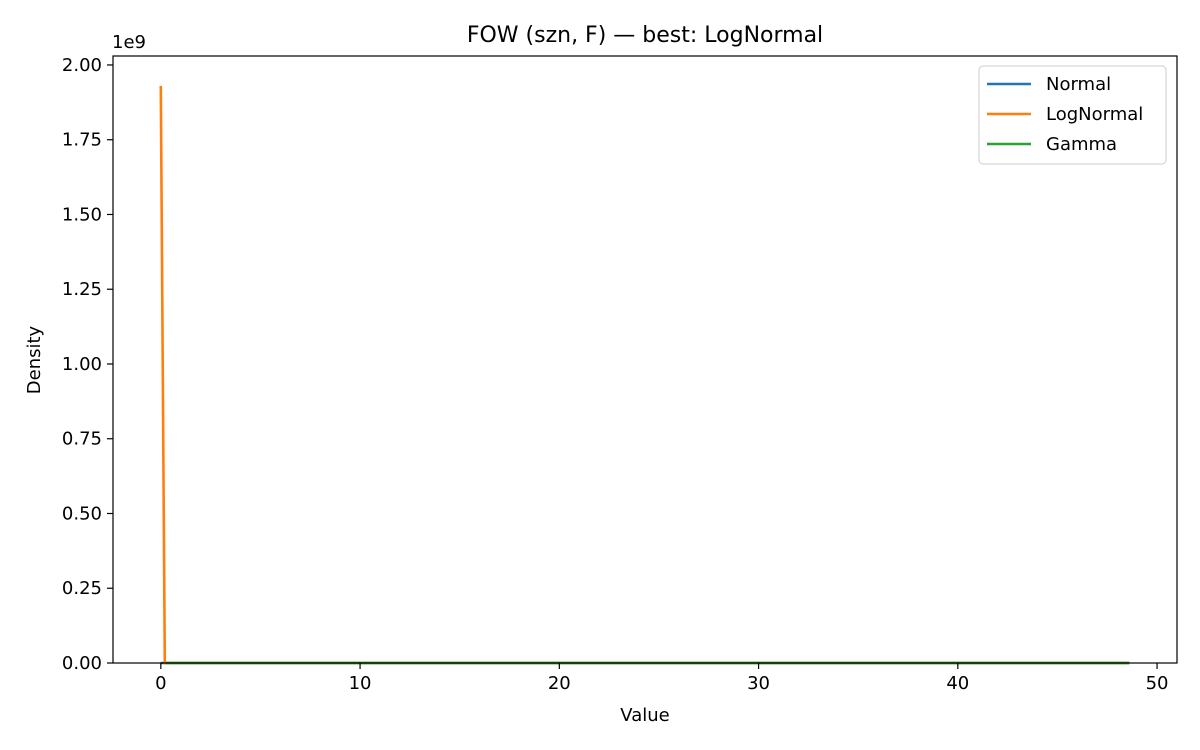 This screenshot has width=1200, height=750. I want to click on x-tick-label: 50, so click(1157, 683).